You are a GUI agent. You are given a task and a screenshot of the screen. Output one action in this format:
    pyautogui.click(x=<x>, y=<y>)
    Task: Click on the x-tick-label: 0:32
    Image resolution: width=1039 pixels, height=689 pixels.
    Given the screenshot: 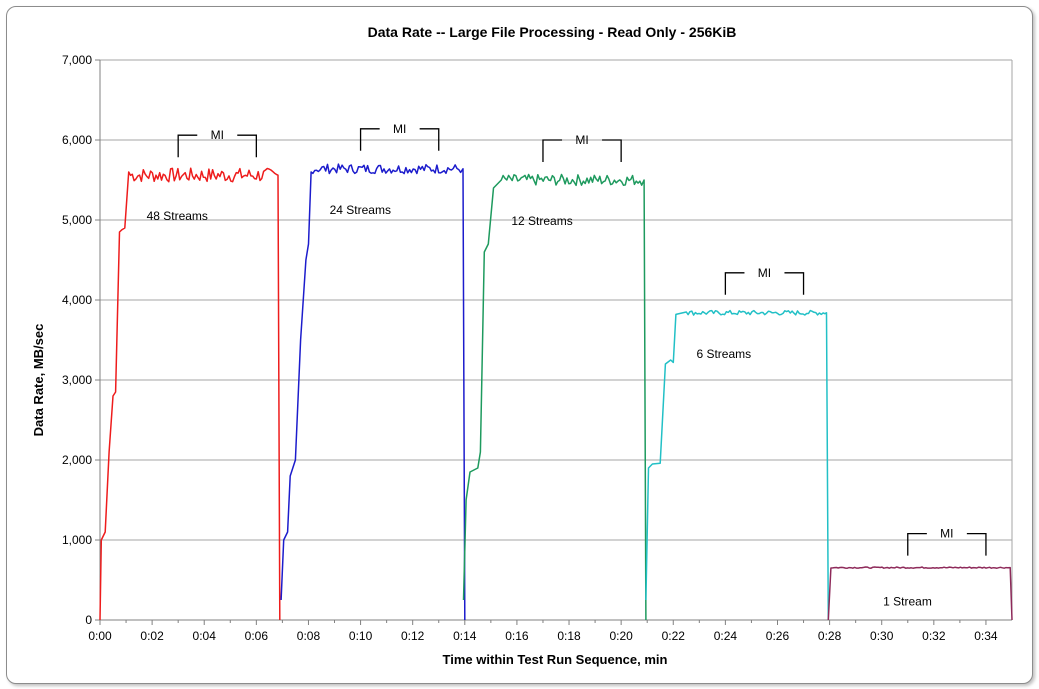 What is the action you would take?
    pyautogui.click(x=934, y=636)
    